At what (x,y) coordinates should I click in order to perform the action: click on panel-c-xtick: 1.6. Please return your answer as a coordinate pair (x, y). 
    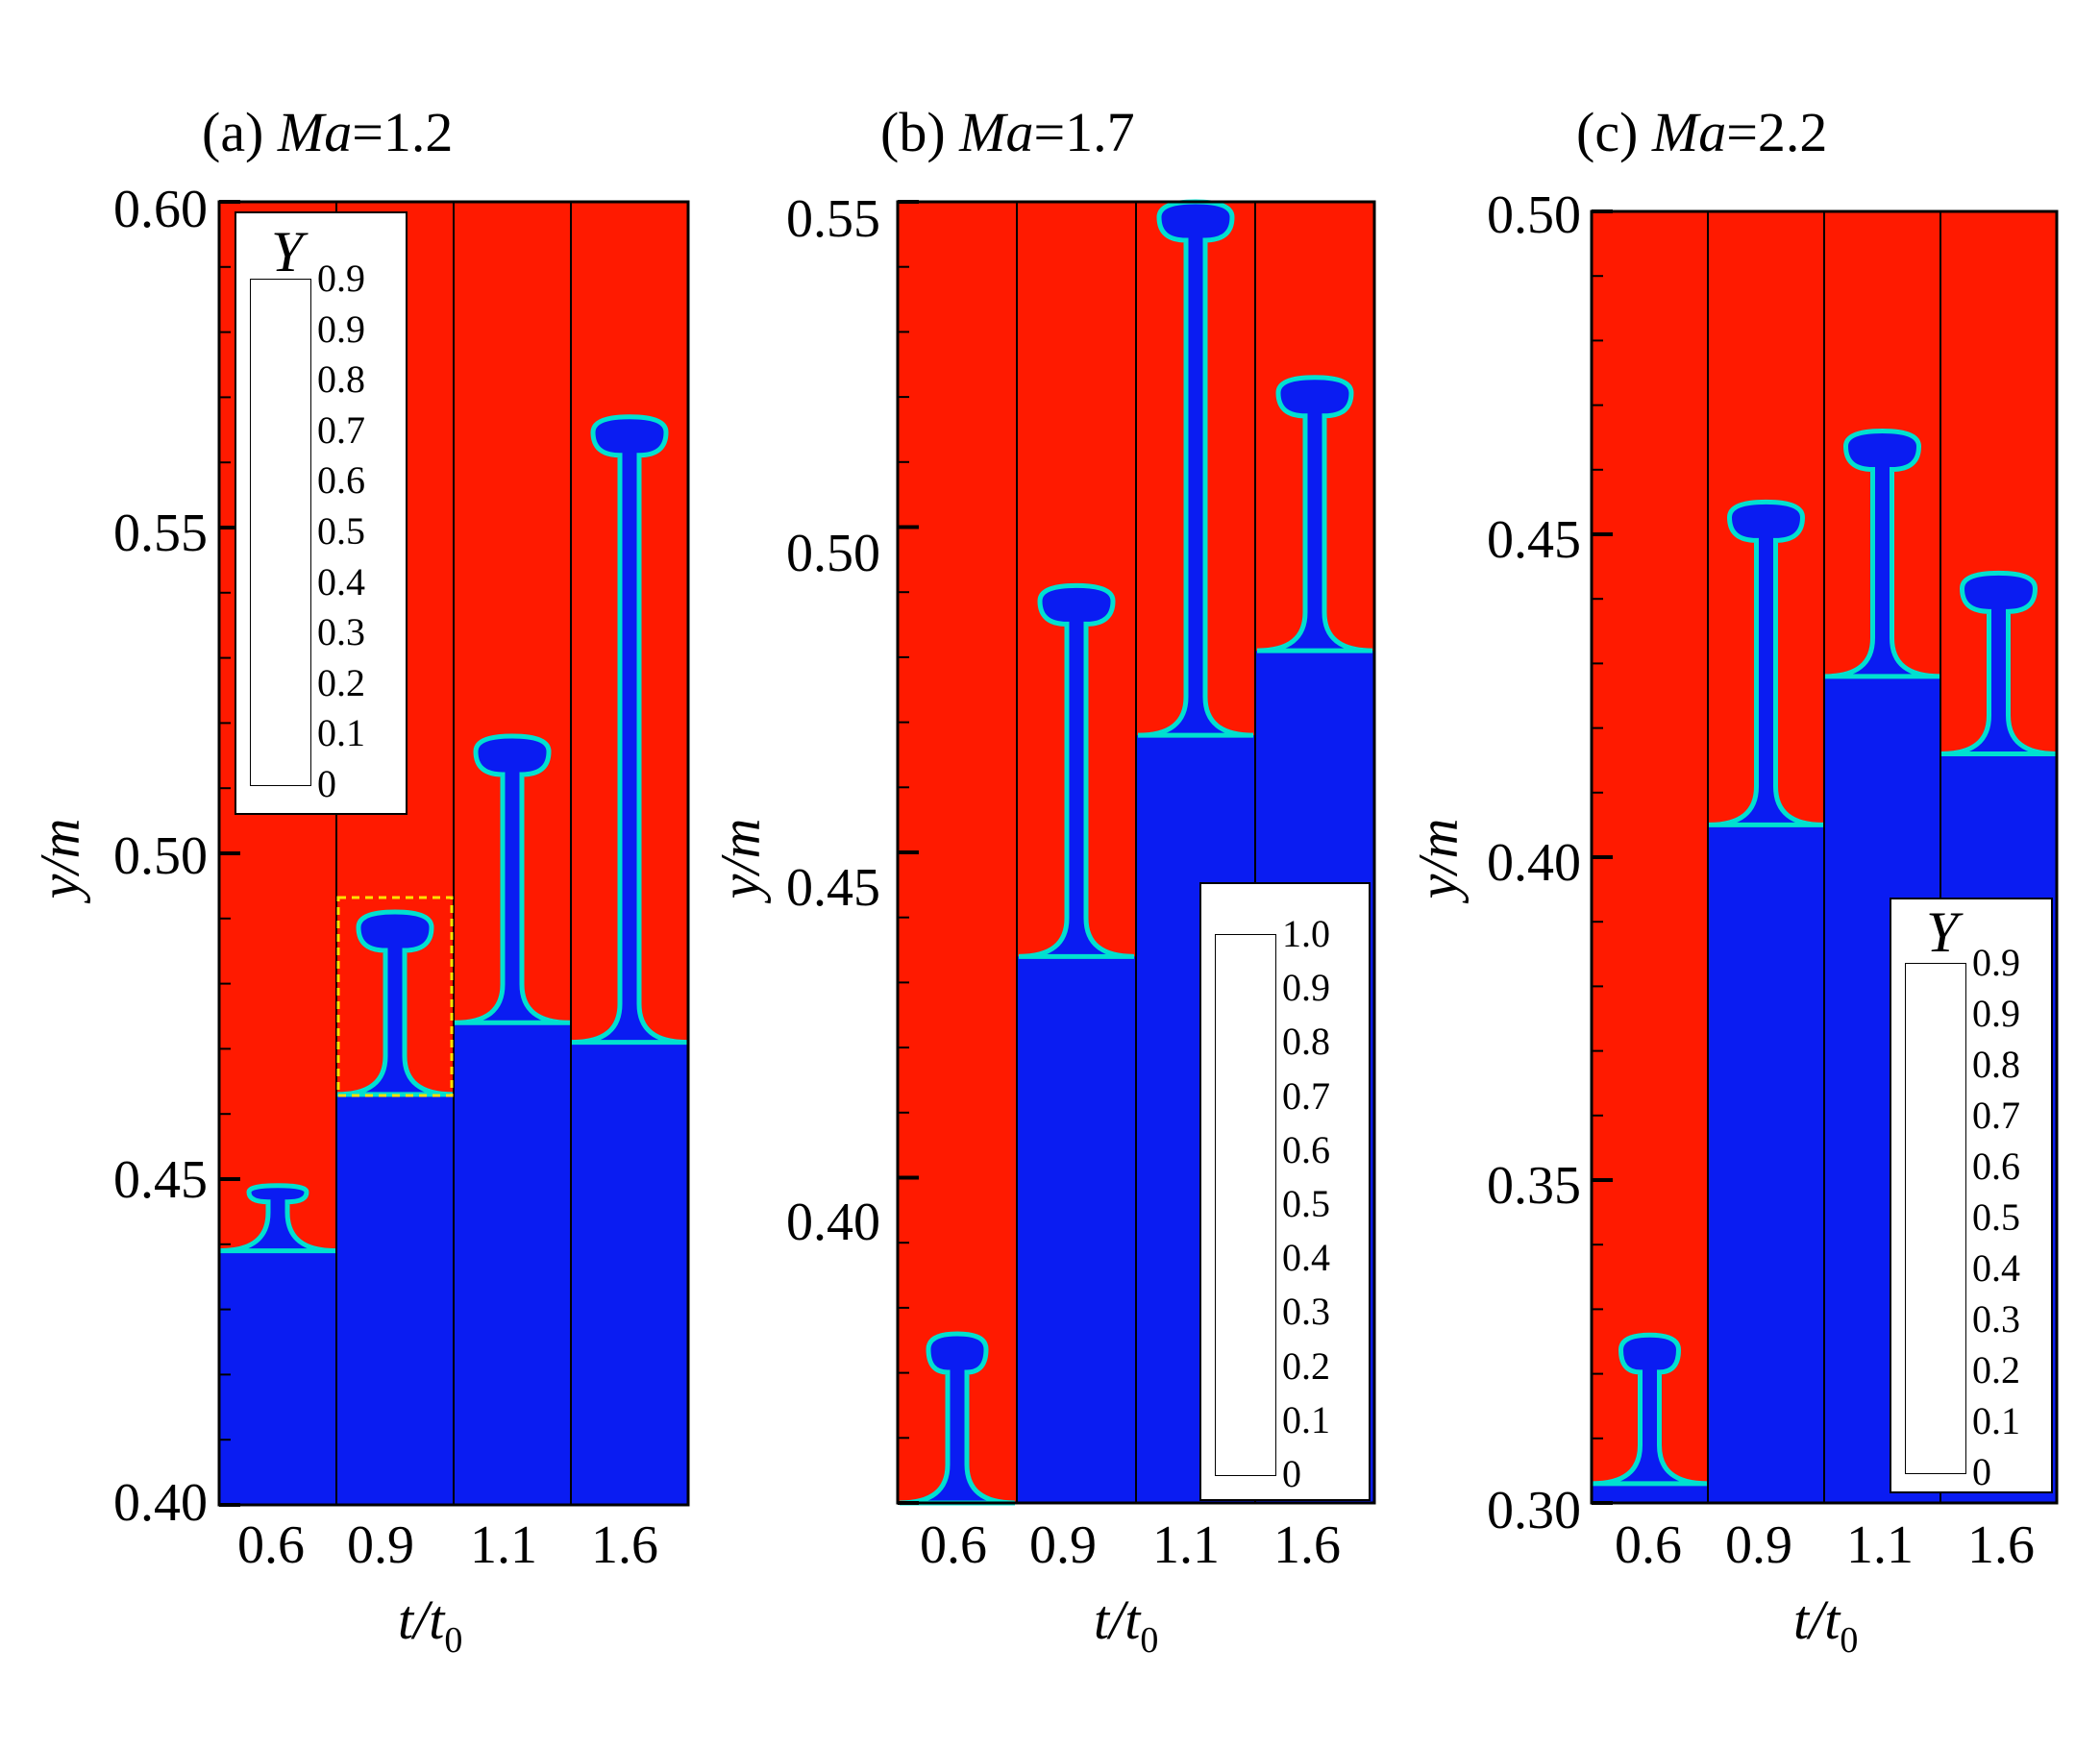
    Looking at the image, I should click on (2001, 1545).